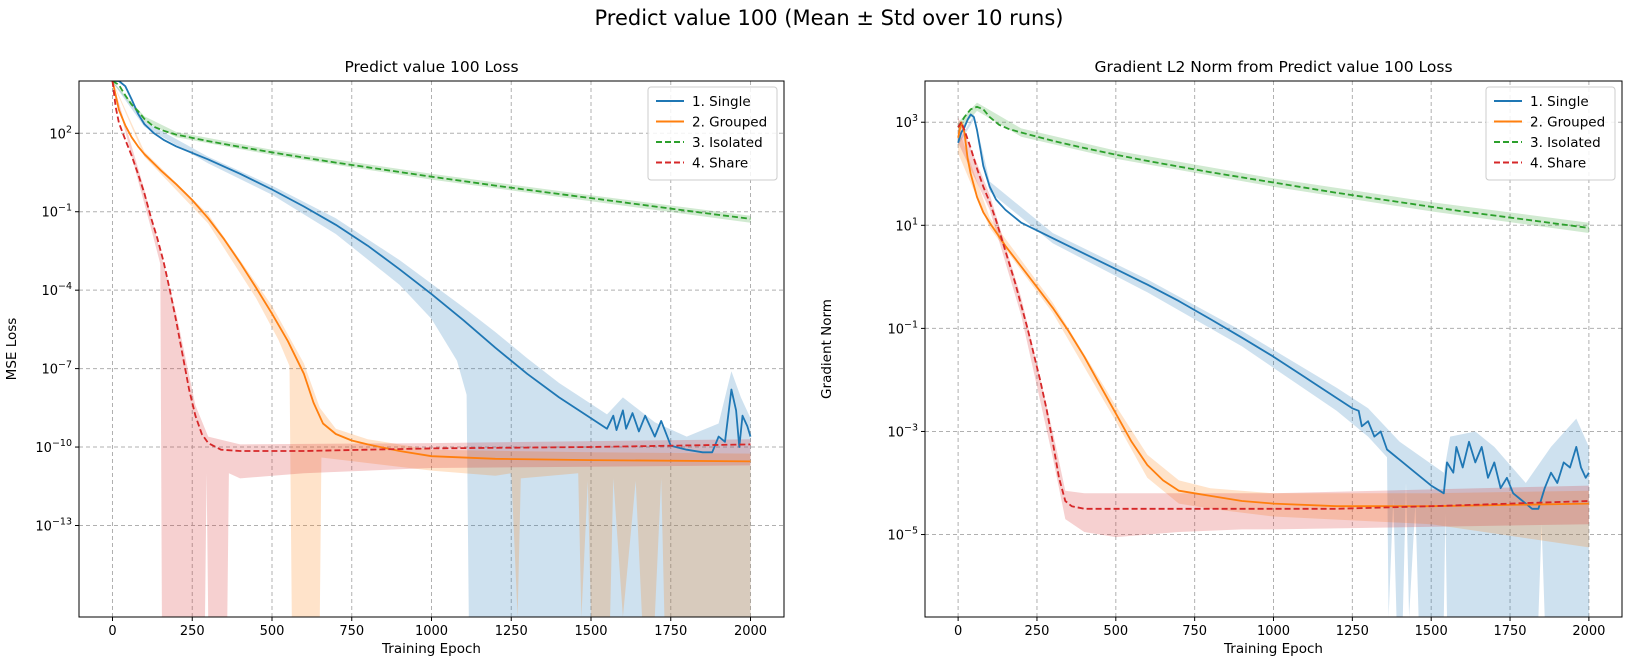 The height and width of the screenshot is (672, 1638). What do you see at coordinates (1273, 649) in the screenshot?
I see `grad-xaxis-label: Training Epoch` at bounding box center [1273, 649].